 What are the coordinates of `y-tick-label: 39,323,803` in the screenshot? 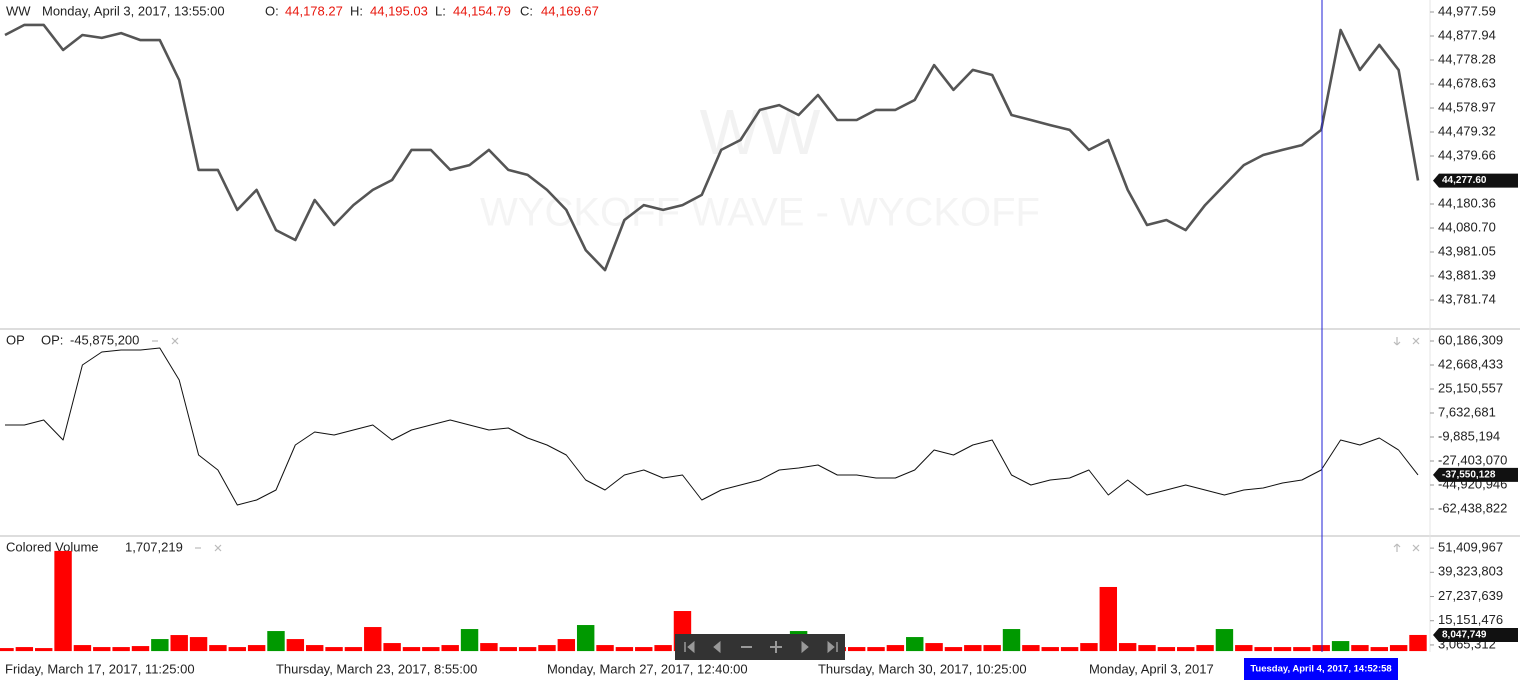 It's located at (1470, 571).